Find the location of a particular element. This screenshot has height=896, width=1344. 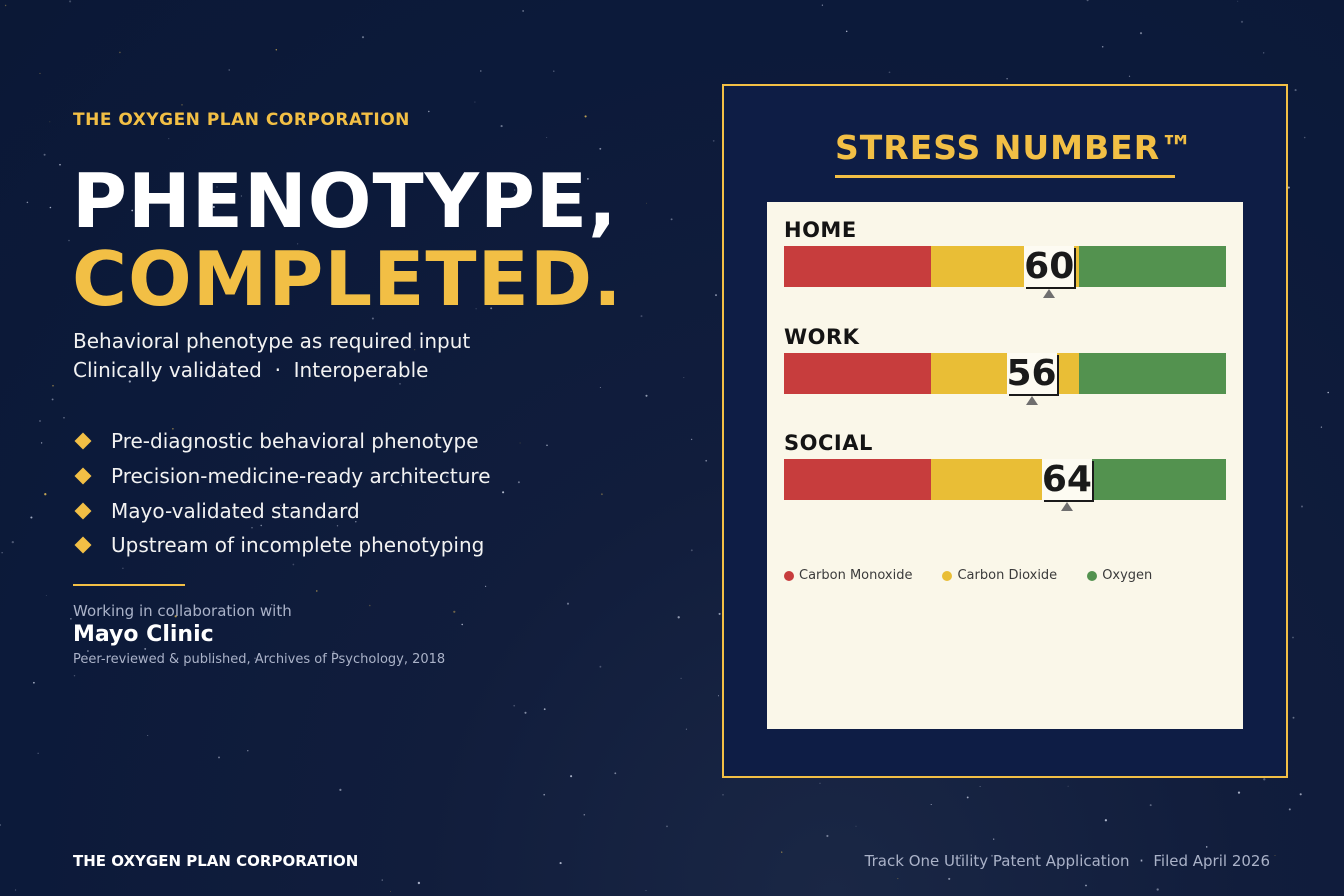

yellow-dot-icon is located at coordinates (947, 575).